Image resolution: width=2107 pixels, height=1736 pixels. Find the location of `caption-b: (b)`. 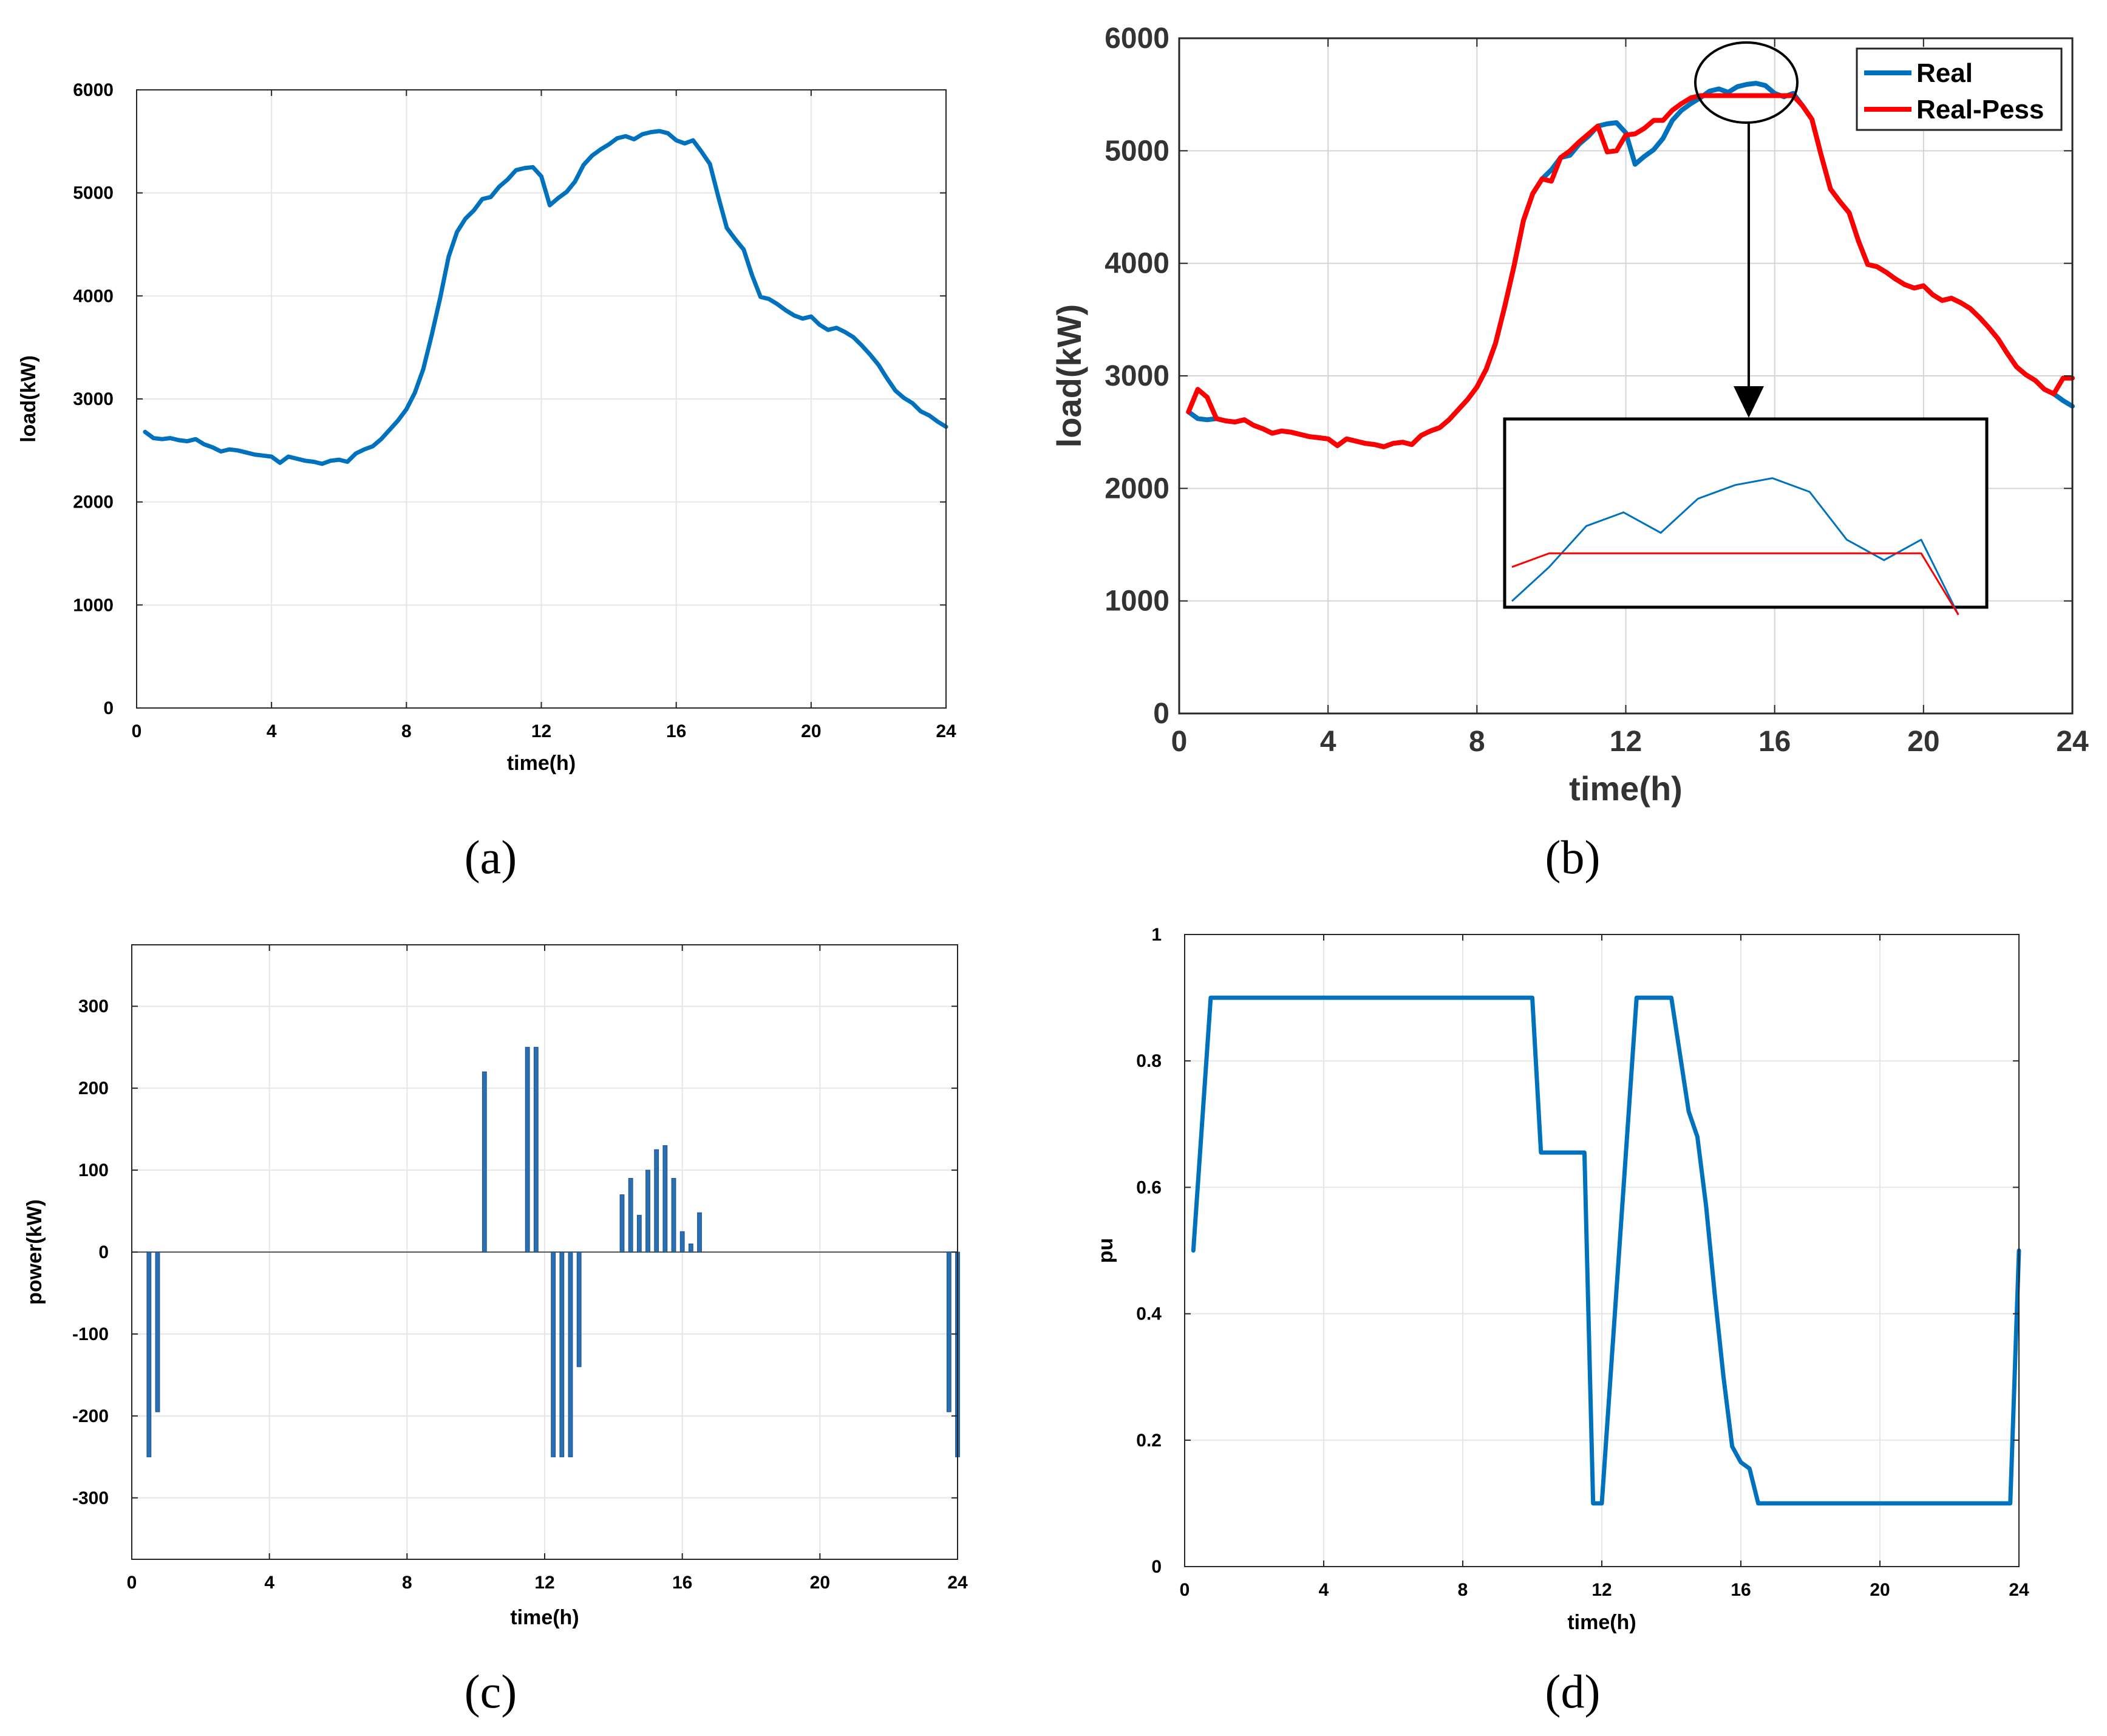

caption-b: (b) is located at coordinates (1573, 857).